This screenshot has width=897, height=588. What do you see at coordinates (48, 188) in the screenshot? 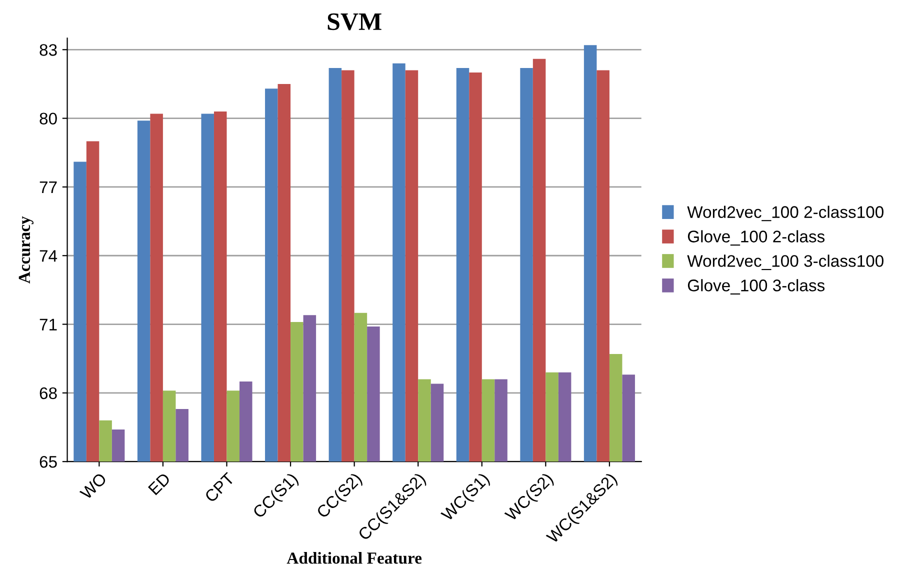
I see `y-tick-label: 77` at bounding box center [48, 188].